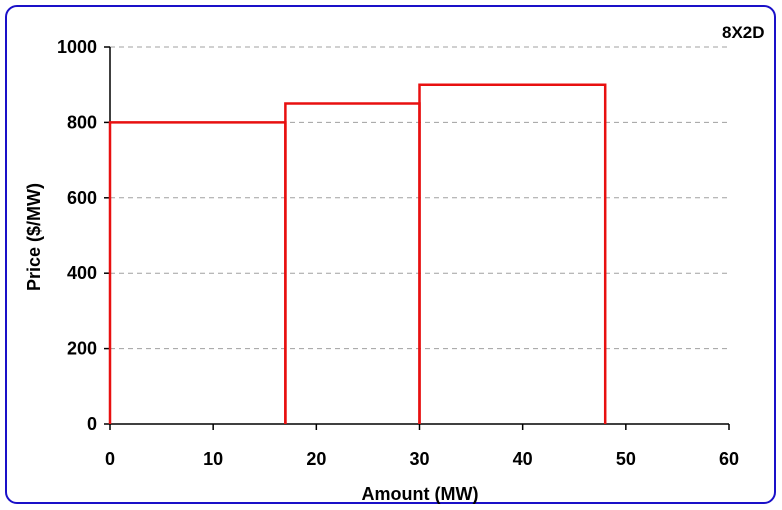 The height and width of the screenshot is (510, 782). I want to click on y-tick-label-800: 800, so click(82, 122).